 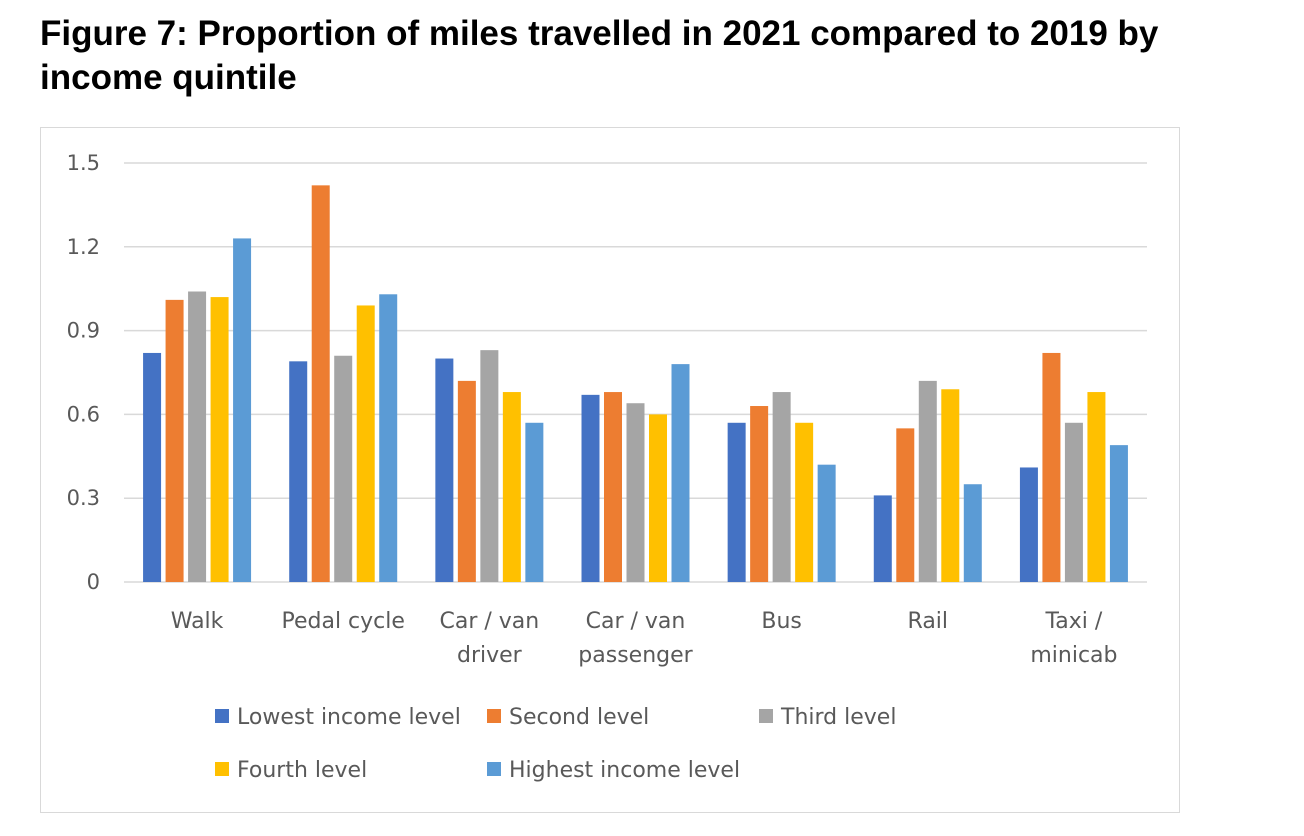 I want to click on y-tick-label: 0, so click(x=93, y=582).